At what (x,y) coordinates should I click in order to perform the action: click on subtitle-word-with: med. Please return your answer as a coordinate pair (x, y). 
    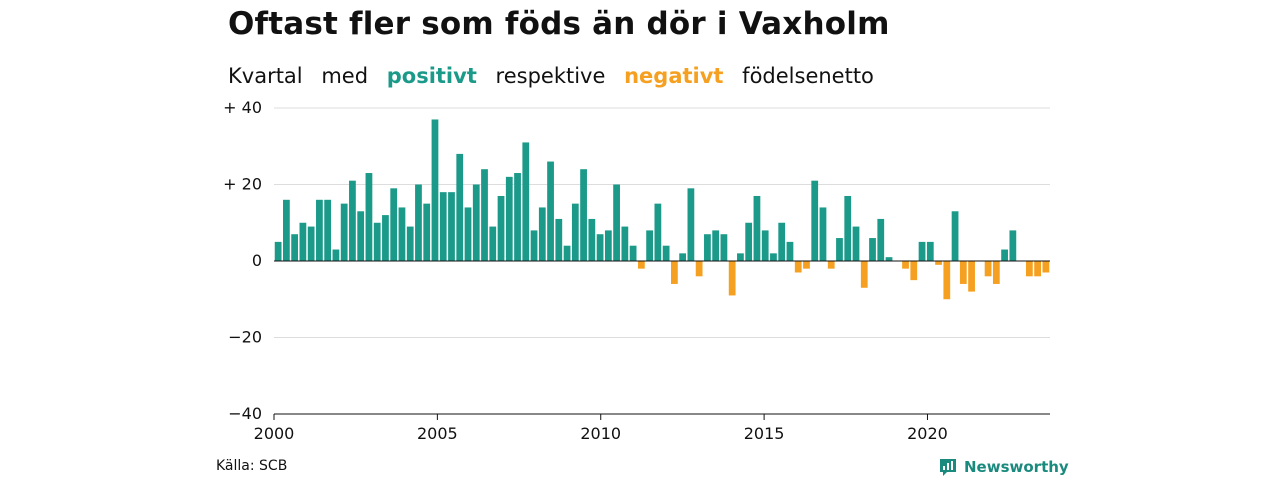
    Looking at the image, I should click on (345, 76).